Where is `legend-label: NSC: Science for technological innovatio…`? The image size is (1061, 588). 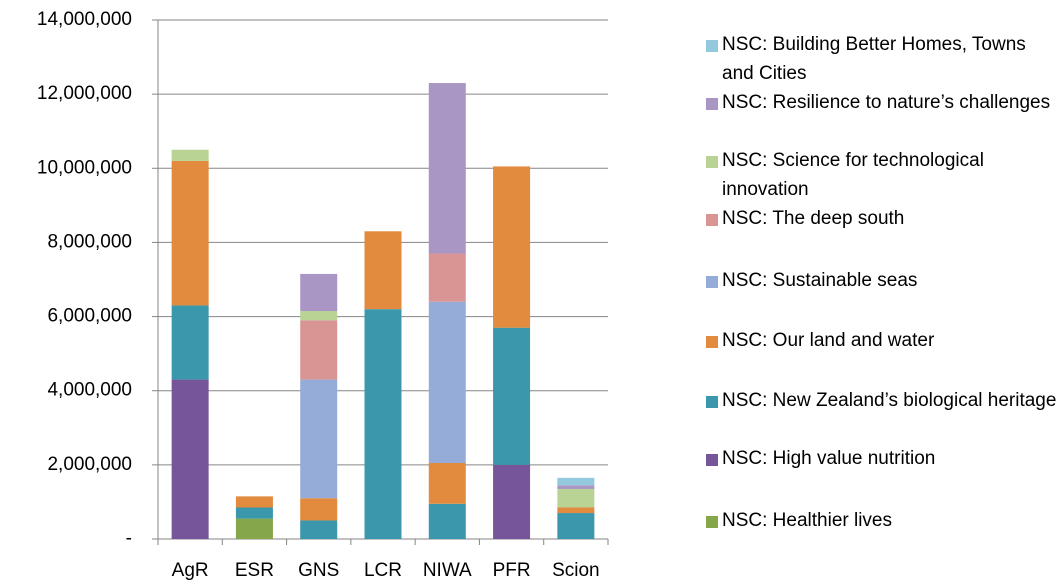
legend-label: NSC: Science for technological innovatio… is located at coordinates (853, 175).